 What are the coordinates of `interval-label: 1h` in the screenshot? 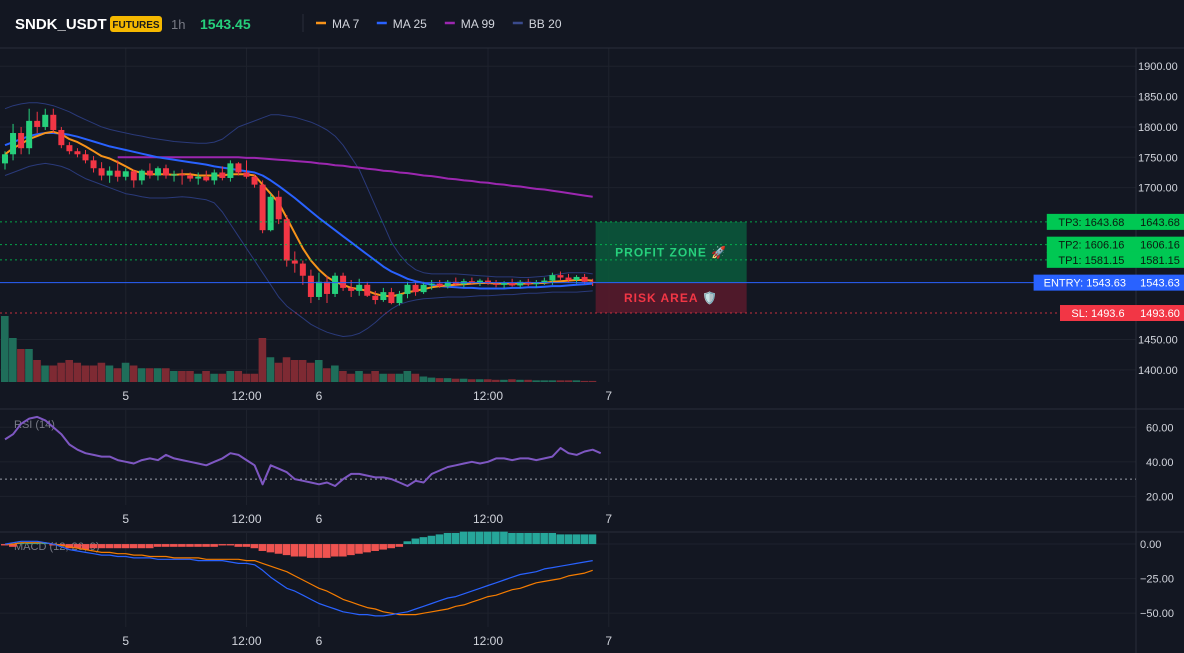 It's located at (178, 24).